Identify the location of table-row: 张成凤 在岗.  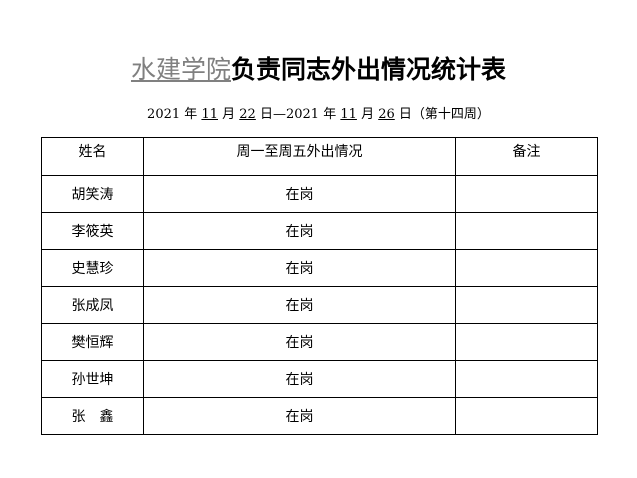
(319, 305).